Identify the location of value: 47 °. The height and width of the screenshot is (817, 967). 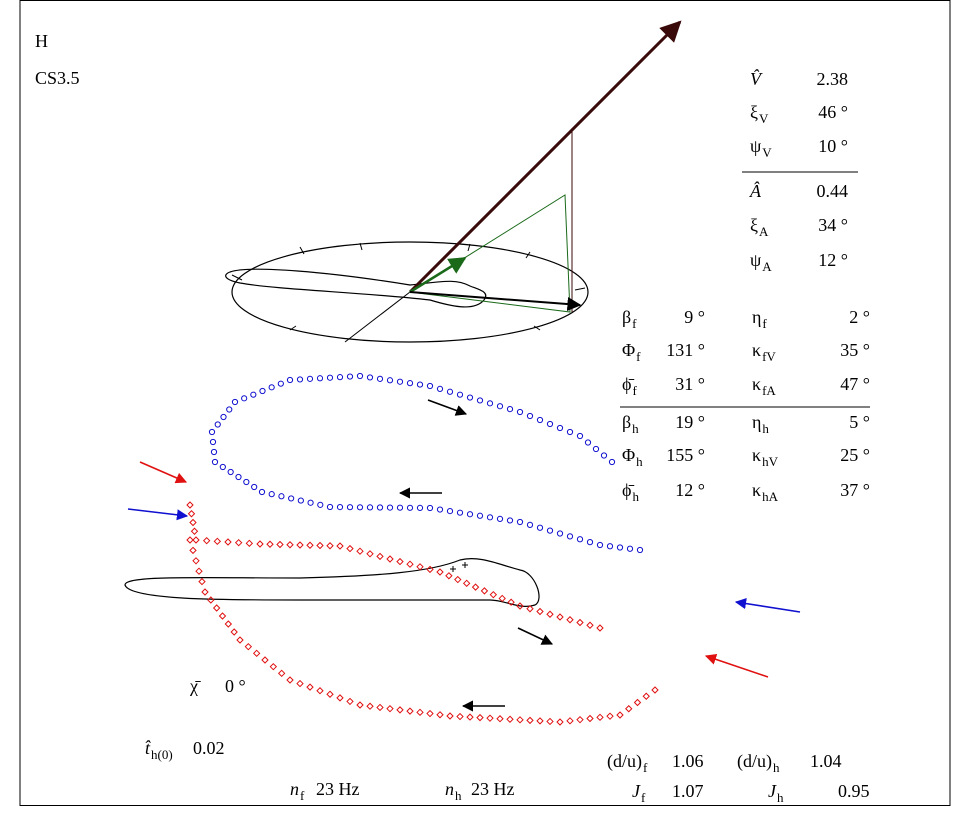
(855, 384).